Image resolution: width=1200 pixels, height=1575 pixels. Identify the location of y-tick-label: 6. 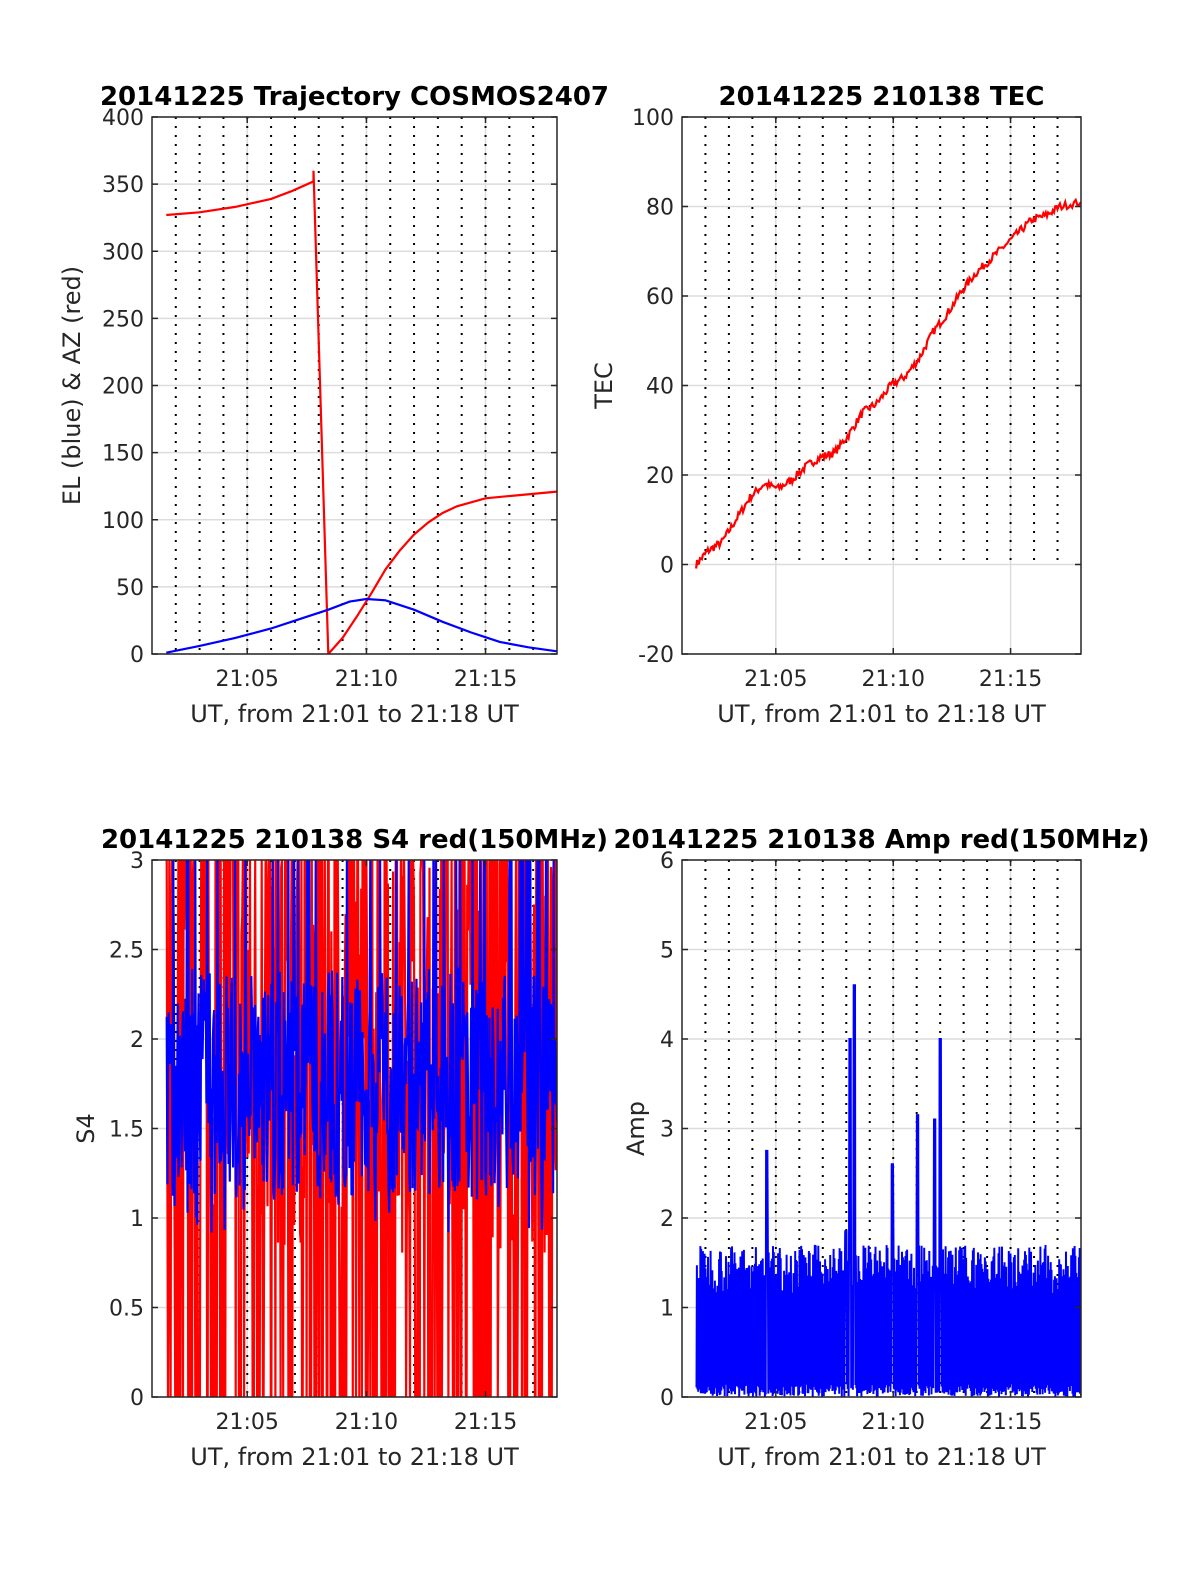
(667, 861).